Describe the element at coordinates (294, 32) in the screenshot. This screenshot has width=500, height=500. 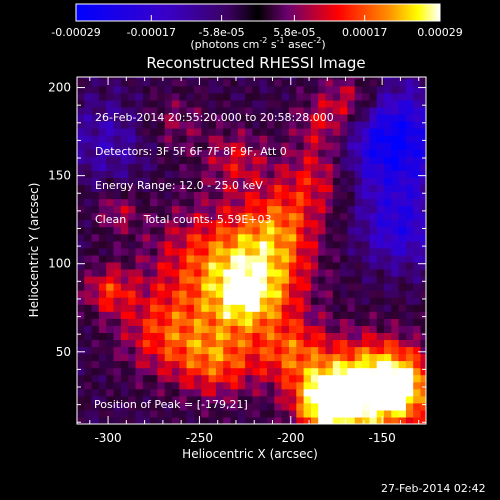
I see `colorbar-tick-label: 5.8e-05` at that location.